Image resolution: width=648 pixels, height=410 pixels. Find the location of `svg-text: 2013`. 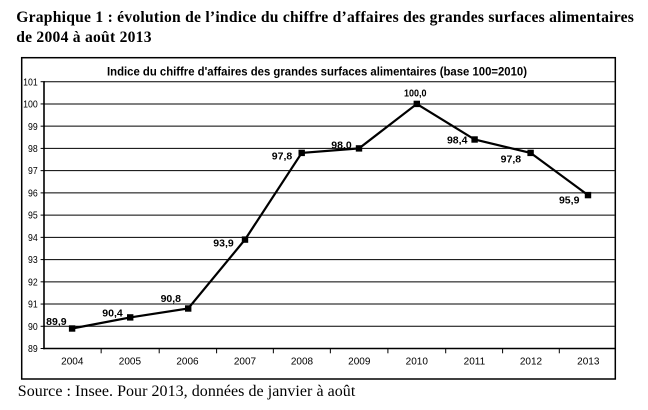

svg-text: 2013 is located at coordinates (588, 362).